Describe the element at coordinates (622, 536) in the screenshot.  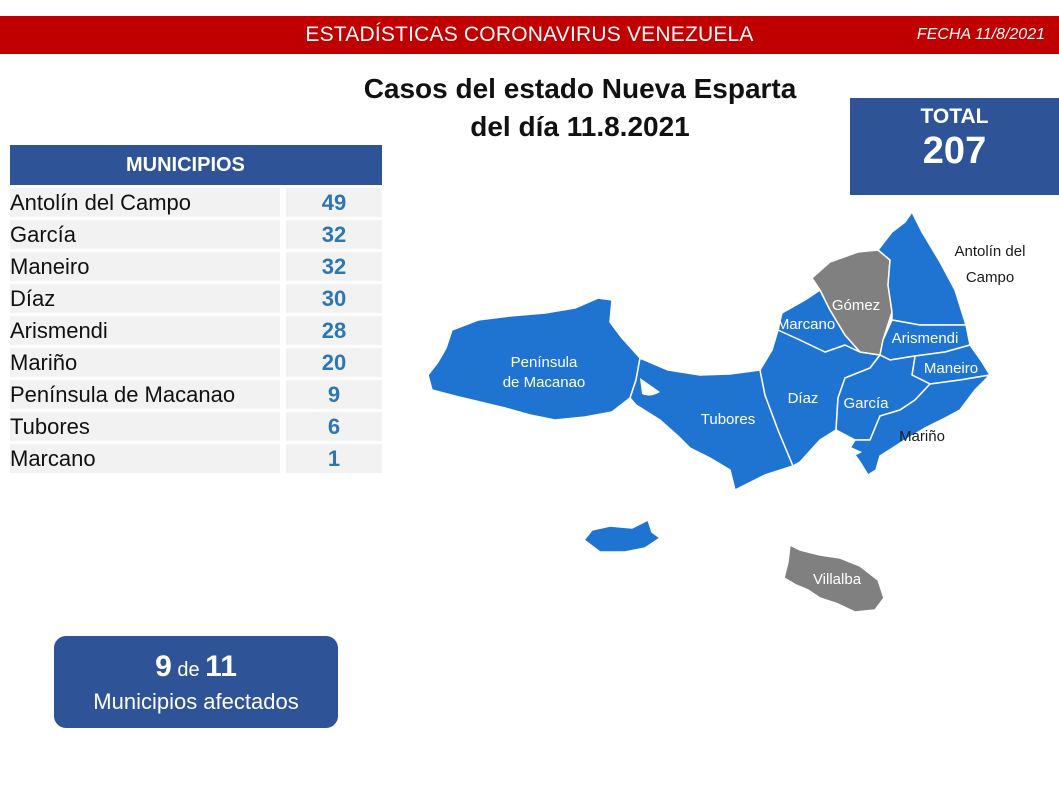
I see `region-coche` at that location.